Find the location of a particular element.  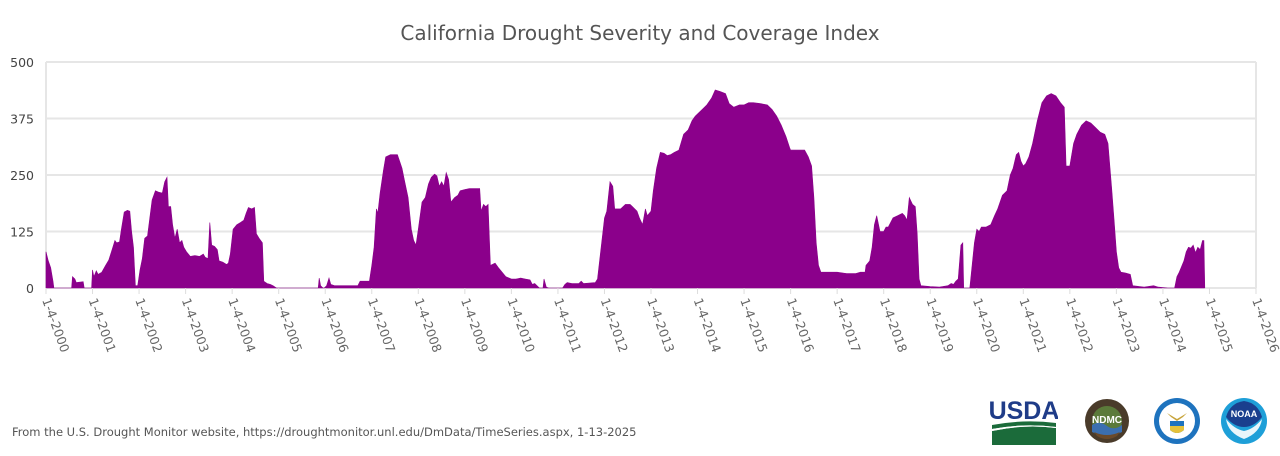

x-tick-label: 1-4-2019 is located at coordinates (940, 325).